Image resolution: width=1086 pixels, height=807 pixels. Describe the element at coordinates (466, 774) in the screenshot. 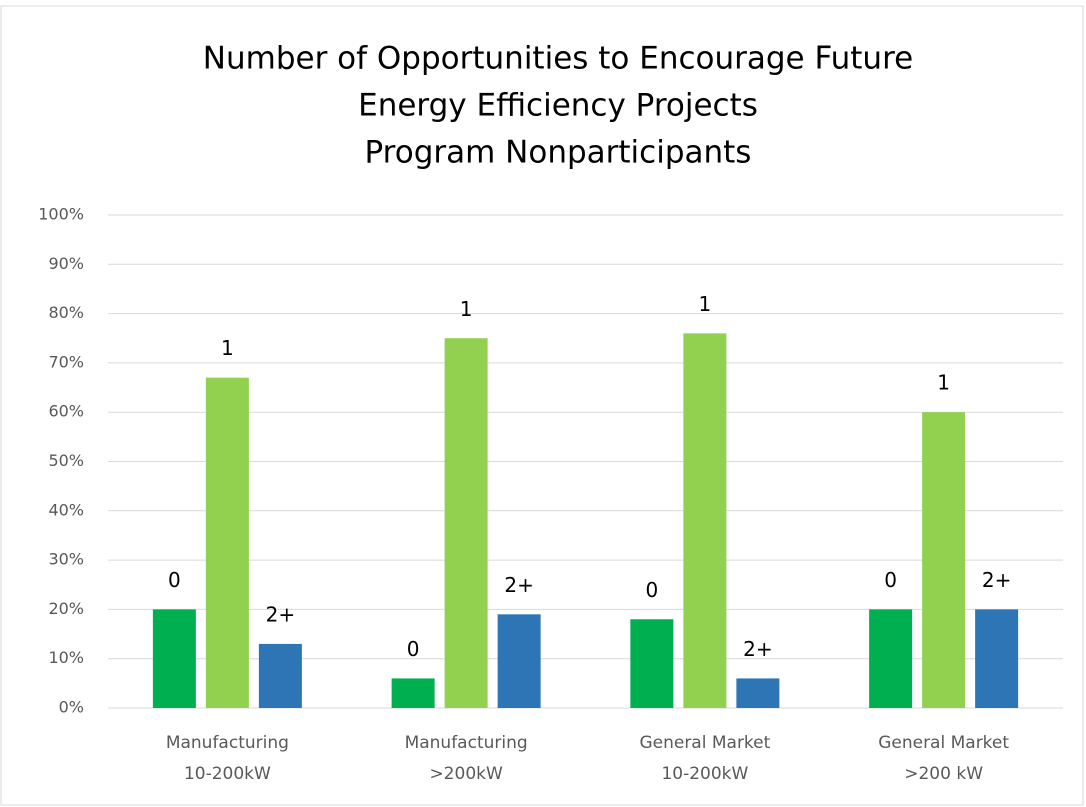

I see `x-tick-label: >200kW` at that location.